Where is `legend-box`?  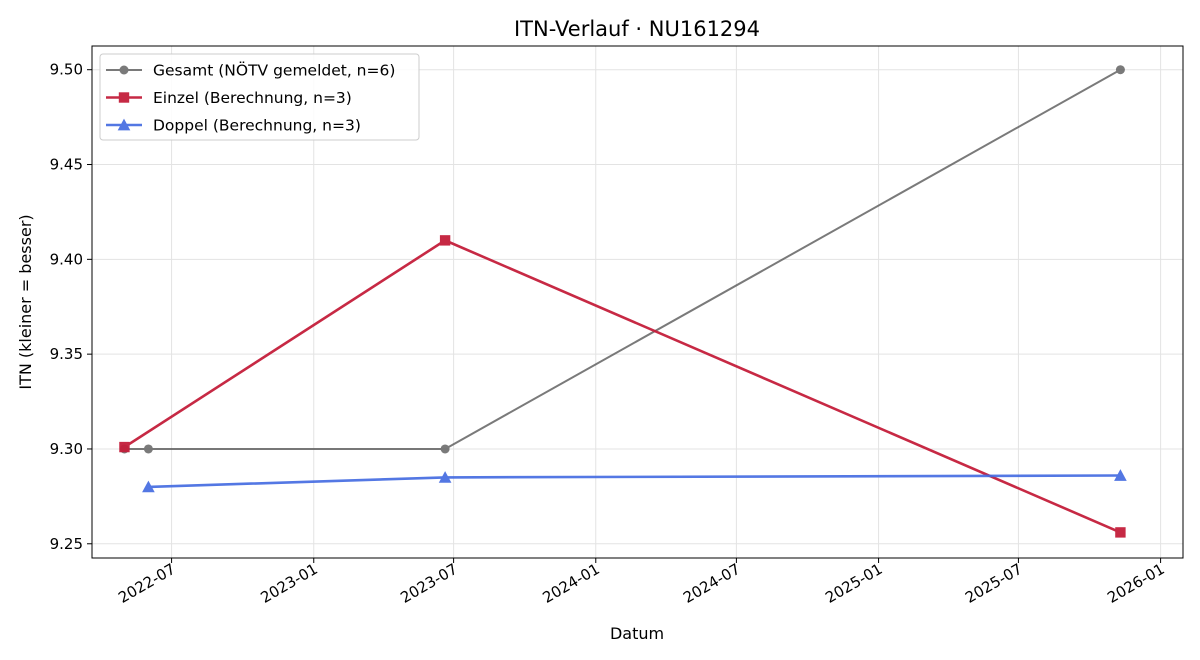
legend-box is located at coordinates (259, 97).